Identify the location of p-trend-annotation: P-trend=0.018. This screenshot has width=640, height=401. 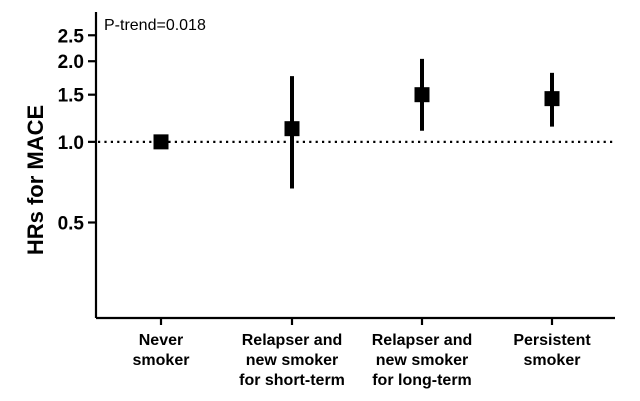
(155, 25).